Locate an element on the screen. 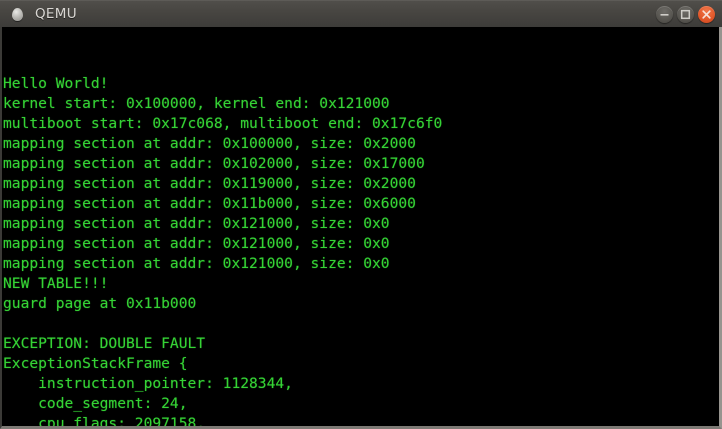  close-icon is located at coordinates (706, 14).